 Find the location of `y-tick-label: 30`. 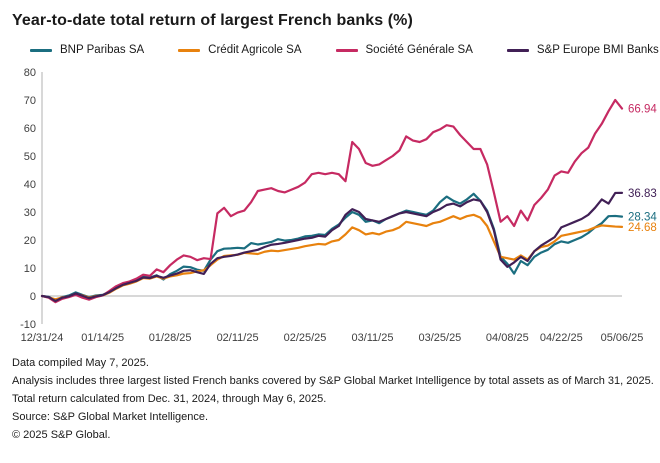

y-tick-label: 30 is located at coordinates (30, 213).